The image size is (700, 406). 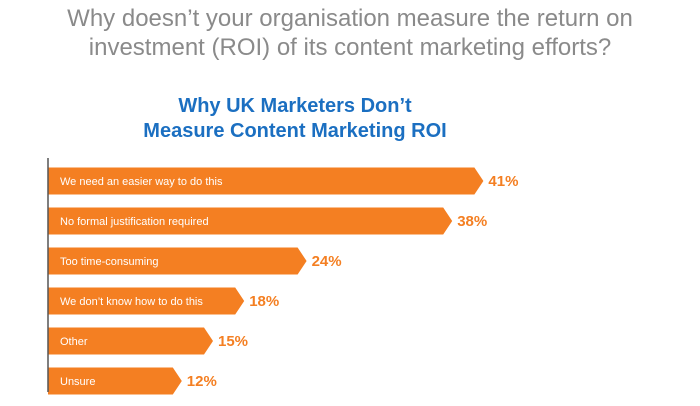 I want to click on category-label-4: We don’t know how to do this, so click(x=131, y=302).